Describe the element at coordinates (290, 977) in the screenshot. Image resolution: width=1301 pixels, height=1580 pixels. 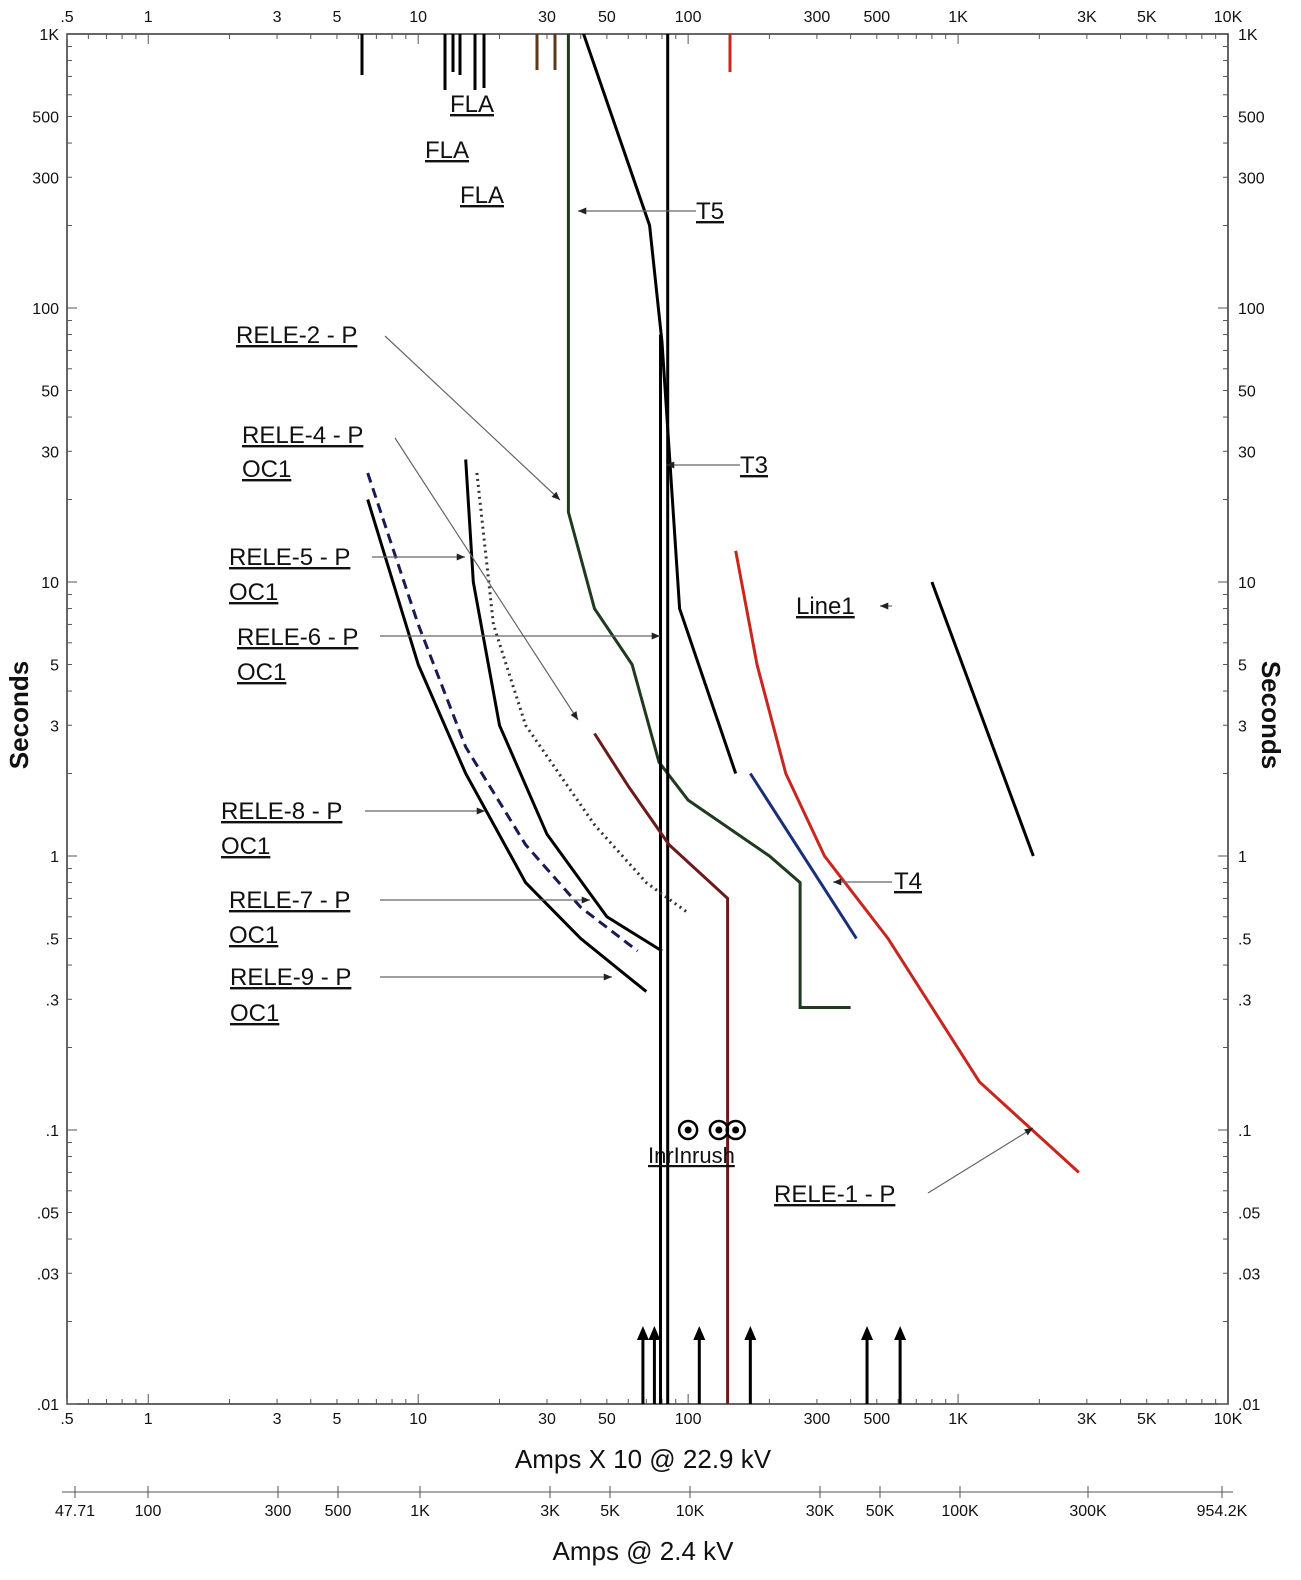
I see `curve-label-rele9: RELE-9 - P` at that location.